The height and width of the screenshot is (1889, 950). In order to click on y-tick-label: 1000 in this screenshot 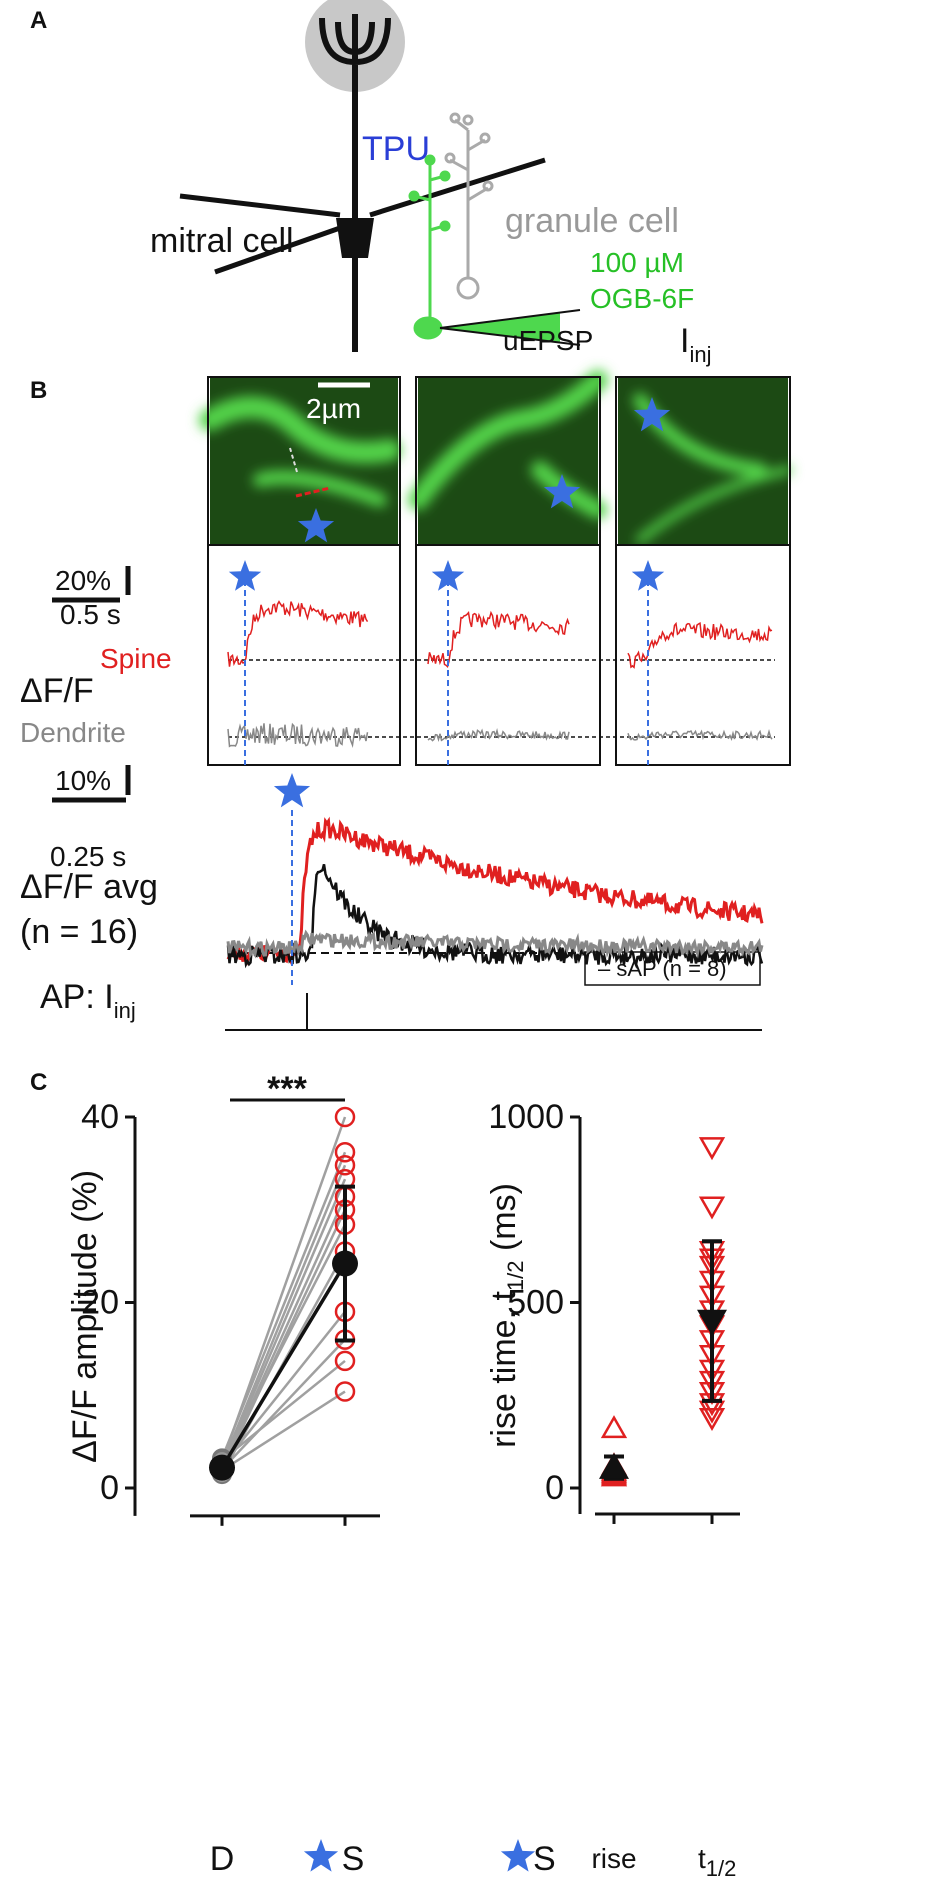, I will do `click(526, 1117)`.